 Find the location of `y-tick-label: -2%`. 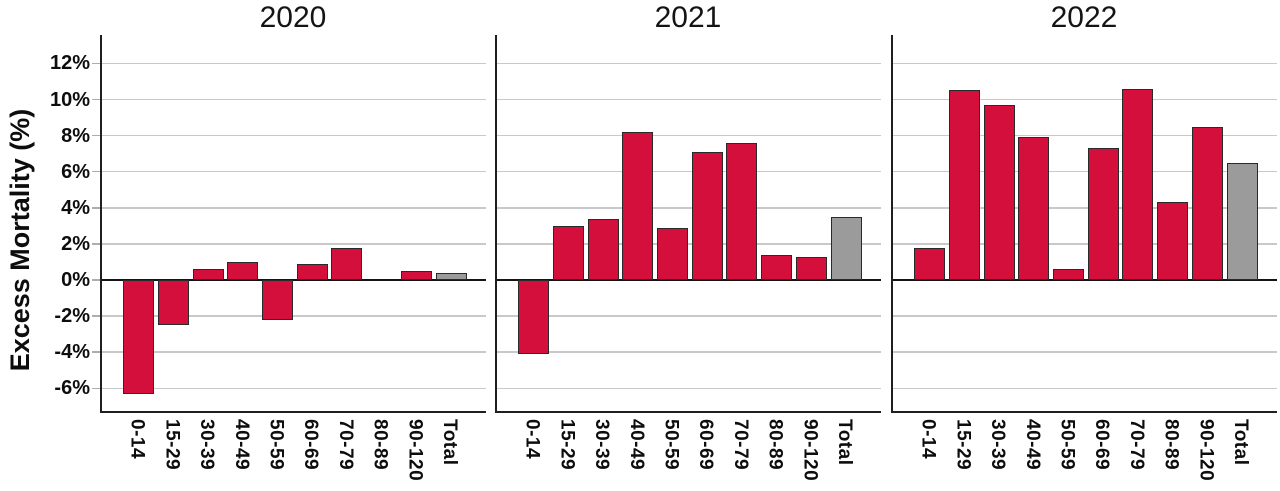

y-tick-label: -2% is located at coordinates (72, 316).